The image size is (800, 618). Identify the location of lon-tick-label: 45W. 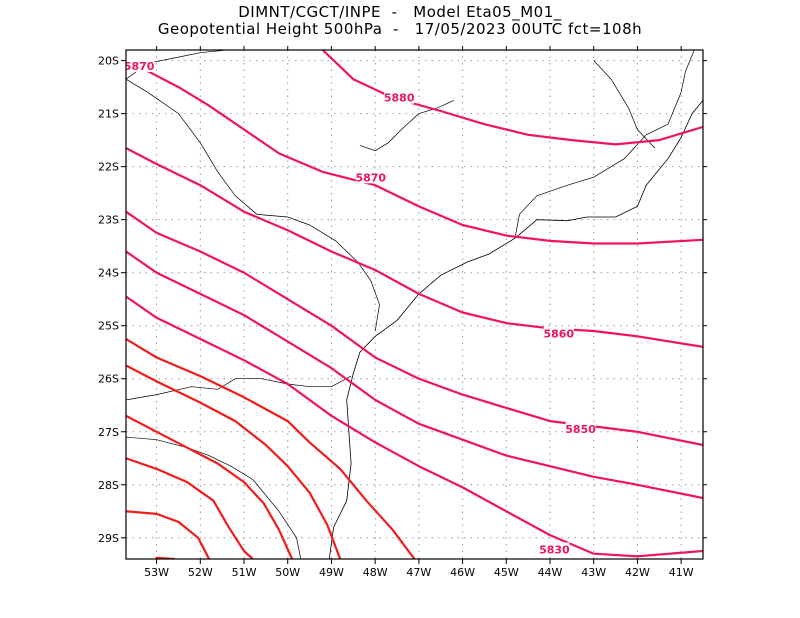
(506, 572).